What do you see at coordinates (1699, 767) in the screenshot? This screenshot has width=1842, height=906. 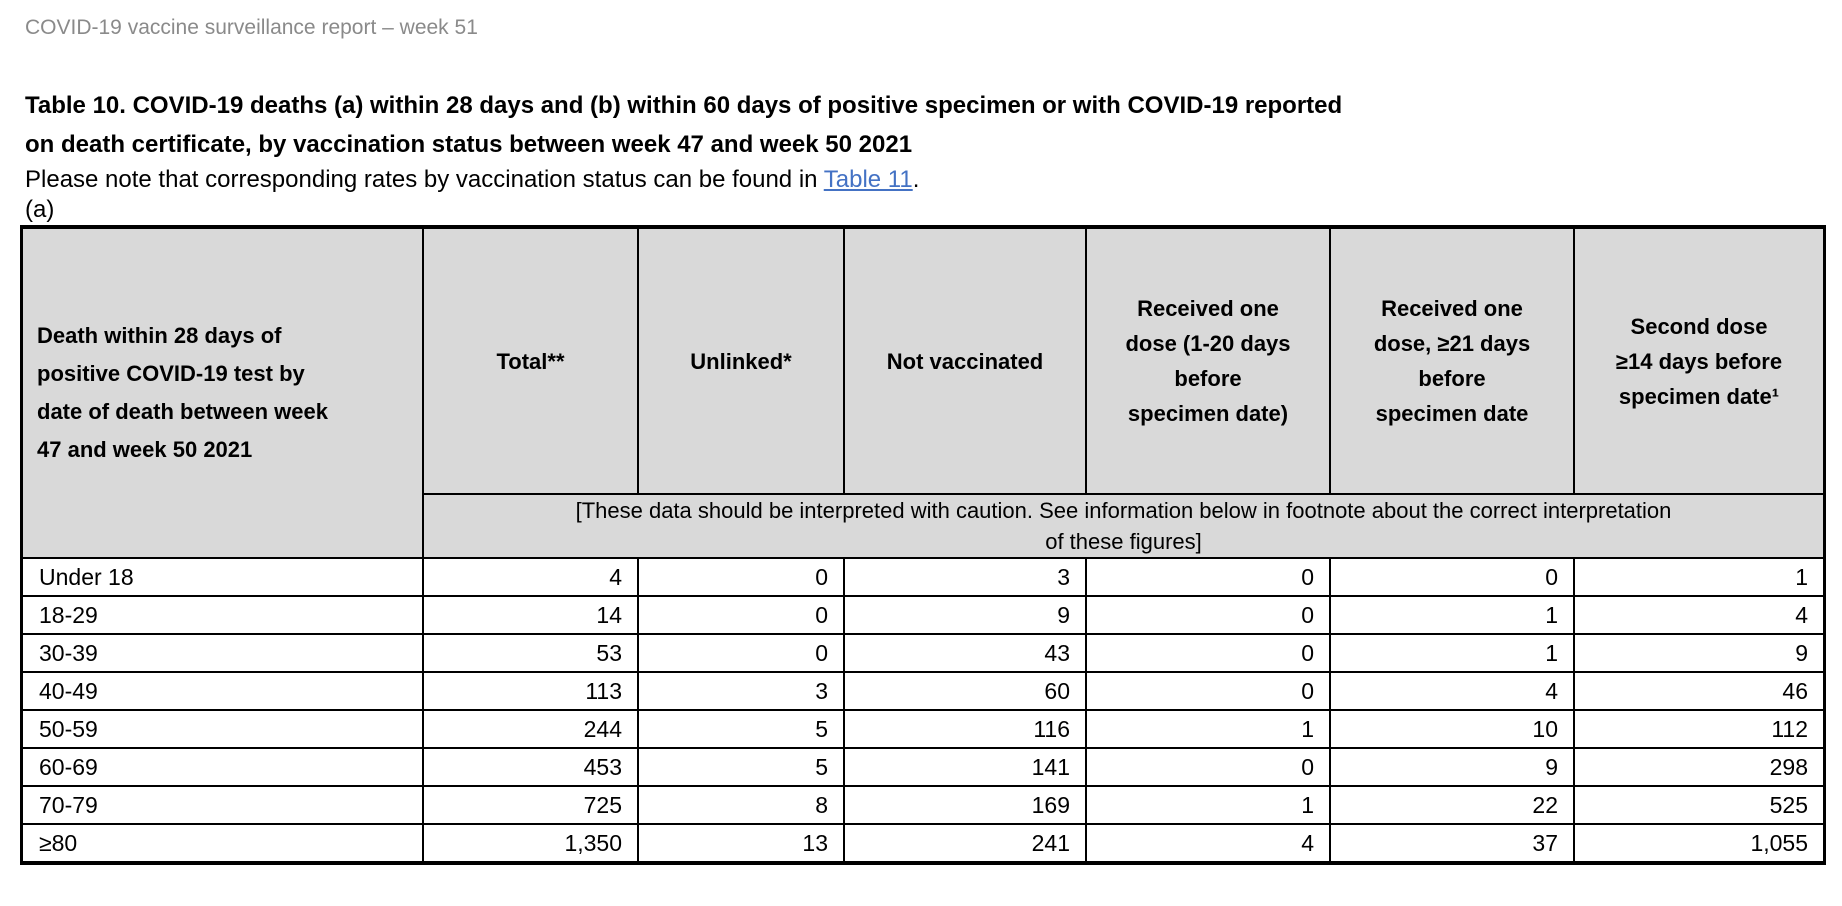 I see `cell-value: 298` at bounding box center [1699, 767].